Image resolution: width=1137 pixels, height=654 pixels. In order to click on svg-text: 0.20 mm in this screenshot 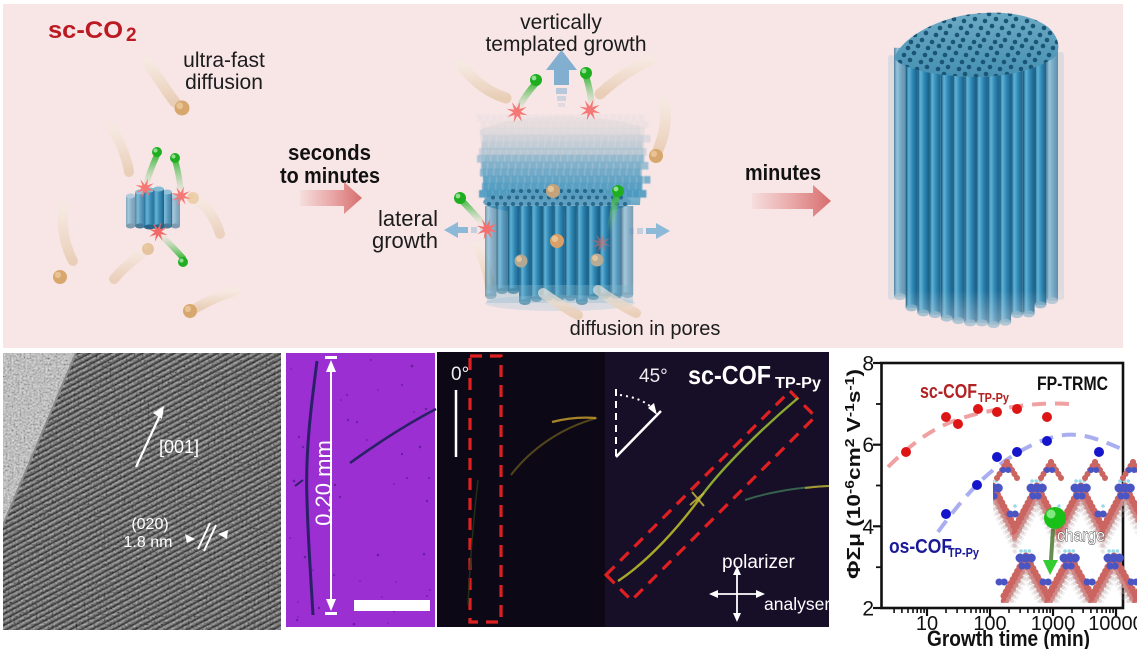, I will do `click(323, 483)`.